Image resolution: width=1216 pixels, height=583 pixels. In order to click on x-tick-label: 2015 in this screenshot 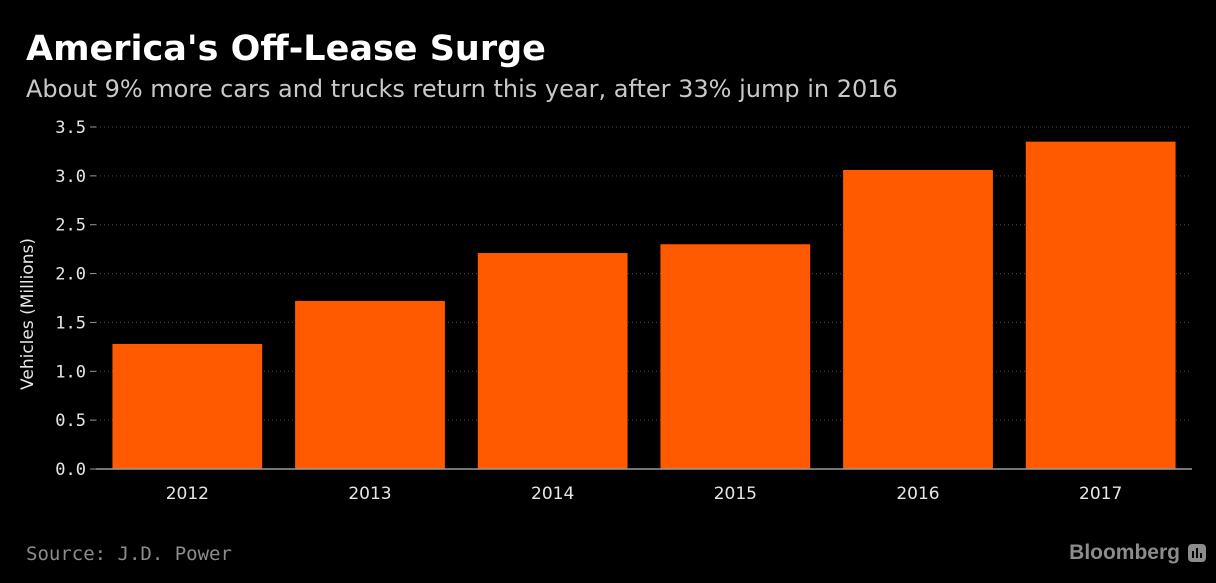, I will do `click(735, 494)`.